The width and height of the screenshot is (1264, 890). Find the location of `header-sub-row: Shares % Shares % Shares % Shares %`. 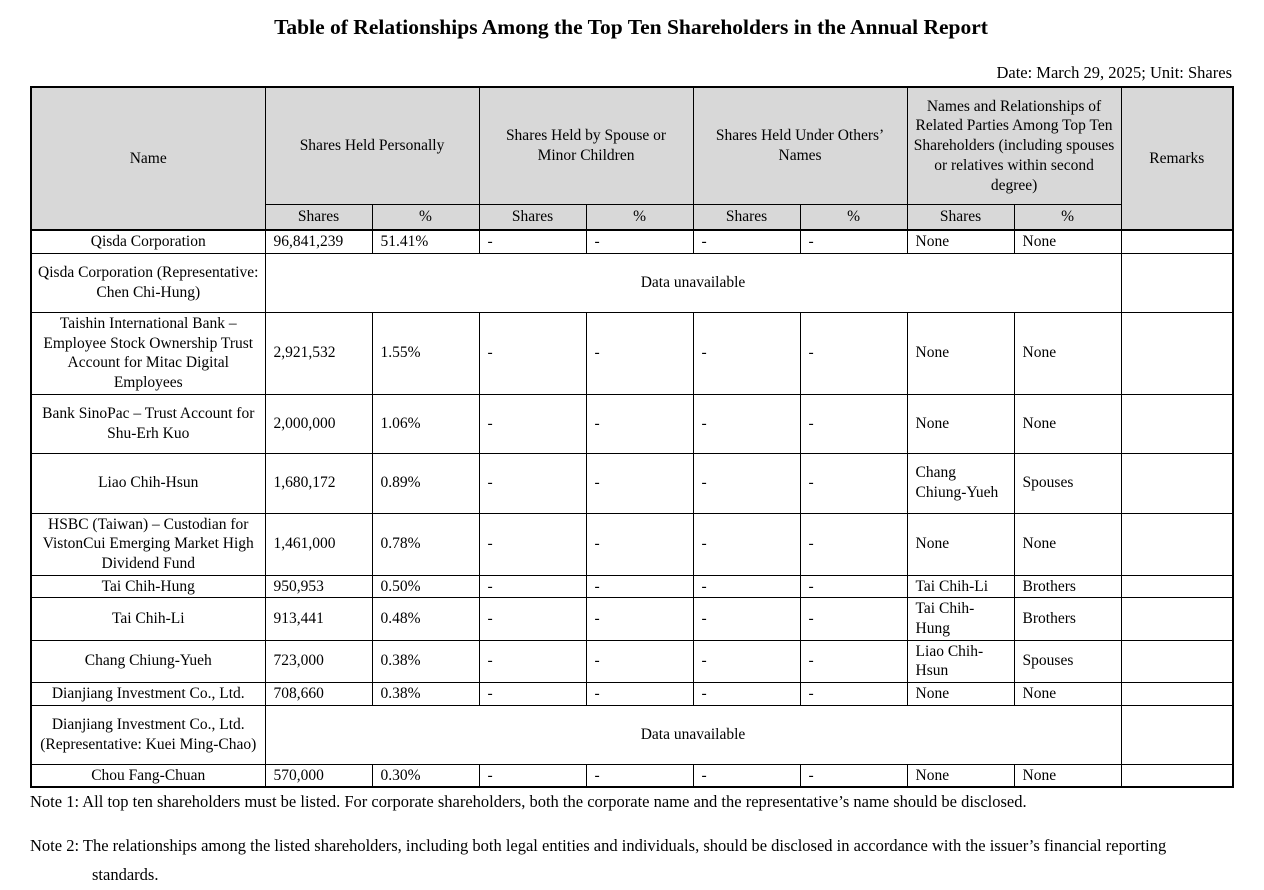

header-sub-row: Shares % Shares % Shares % Shares % is located at coordinates (632, 217).